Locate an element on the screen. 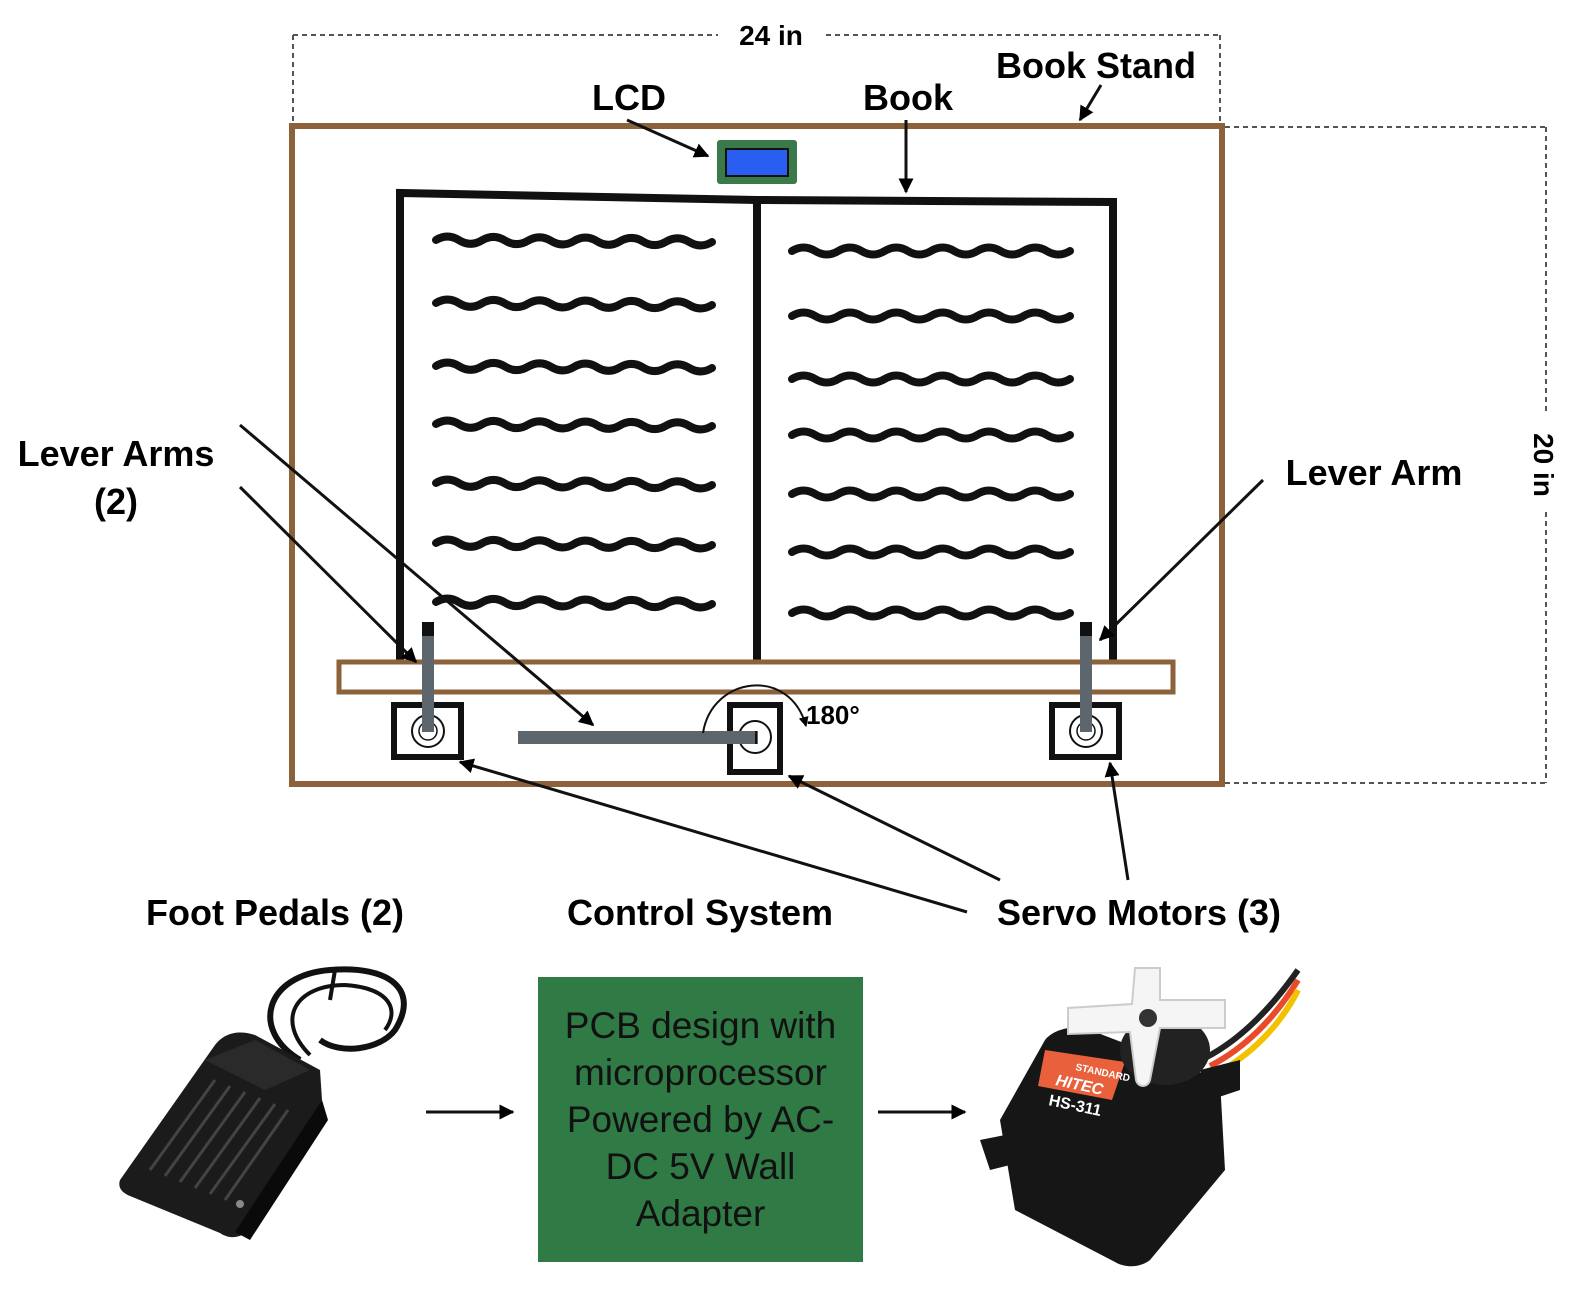  servo-pointer-arrow-right is located at coordinates (1117, 821).